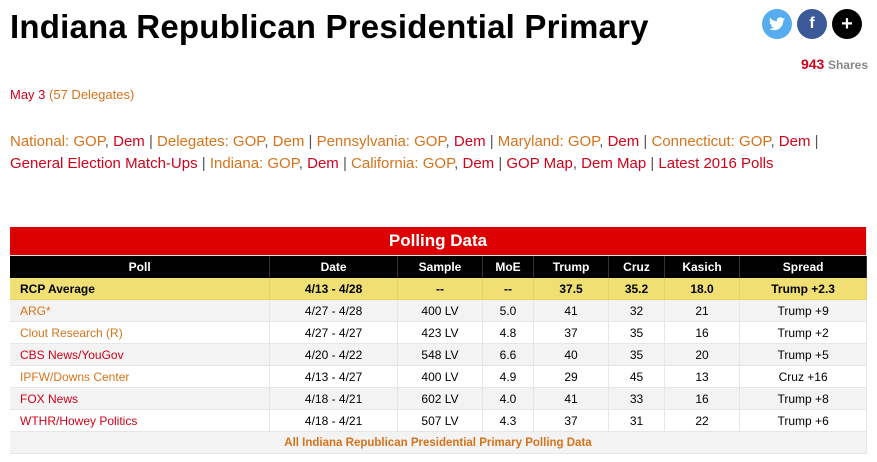 The image size is (877, 462). I want to click on nav-link: Maryland: GOP, so click(548, 141).